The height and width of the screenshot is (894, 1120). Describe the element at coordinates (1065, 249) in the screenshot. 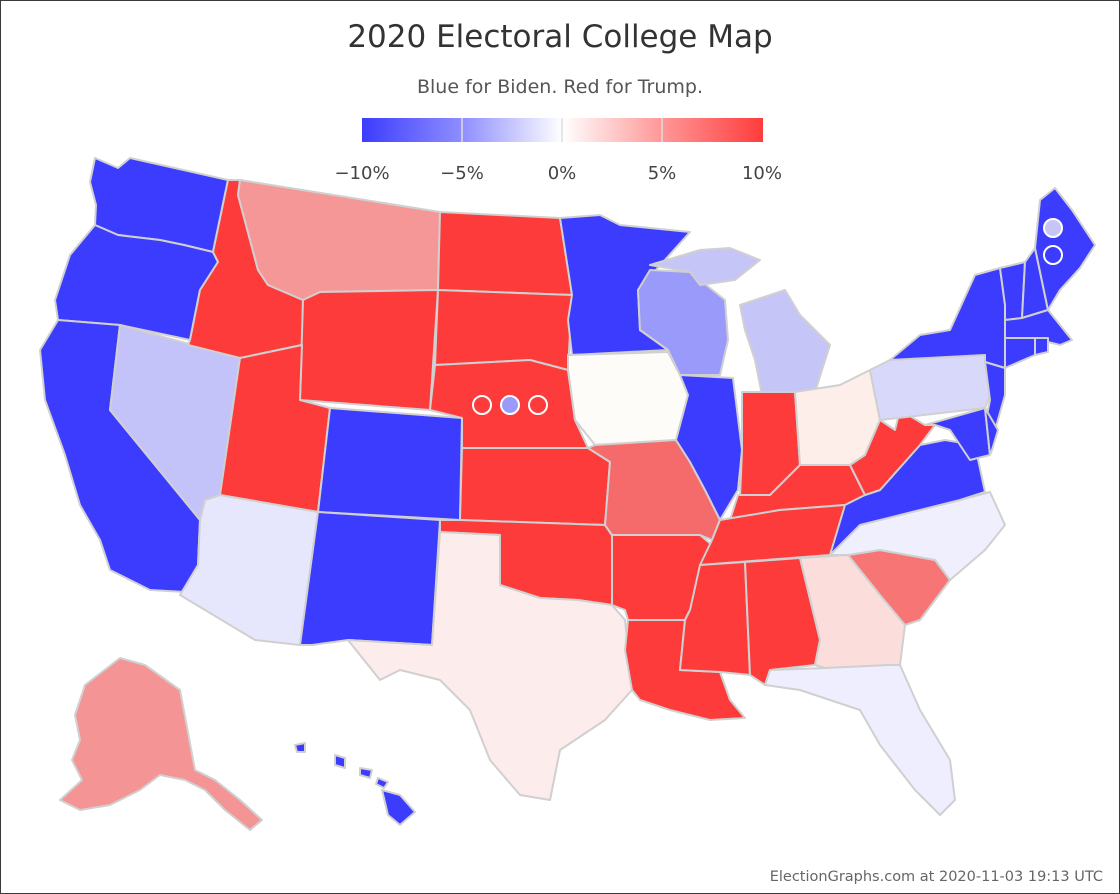

I see `state-me` at that location.